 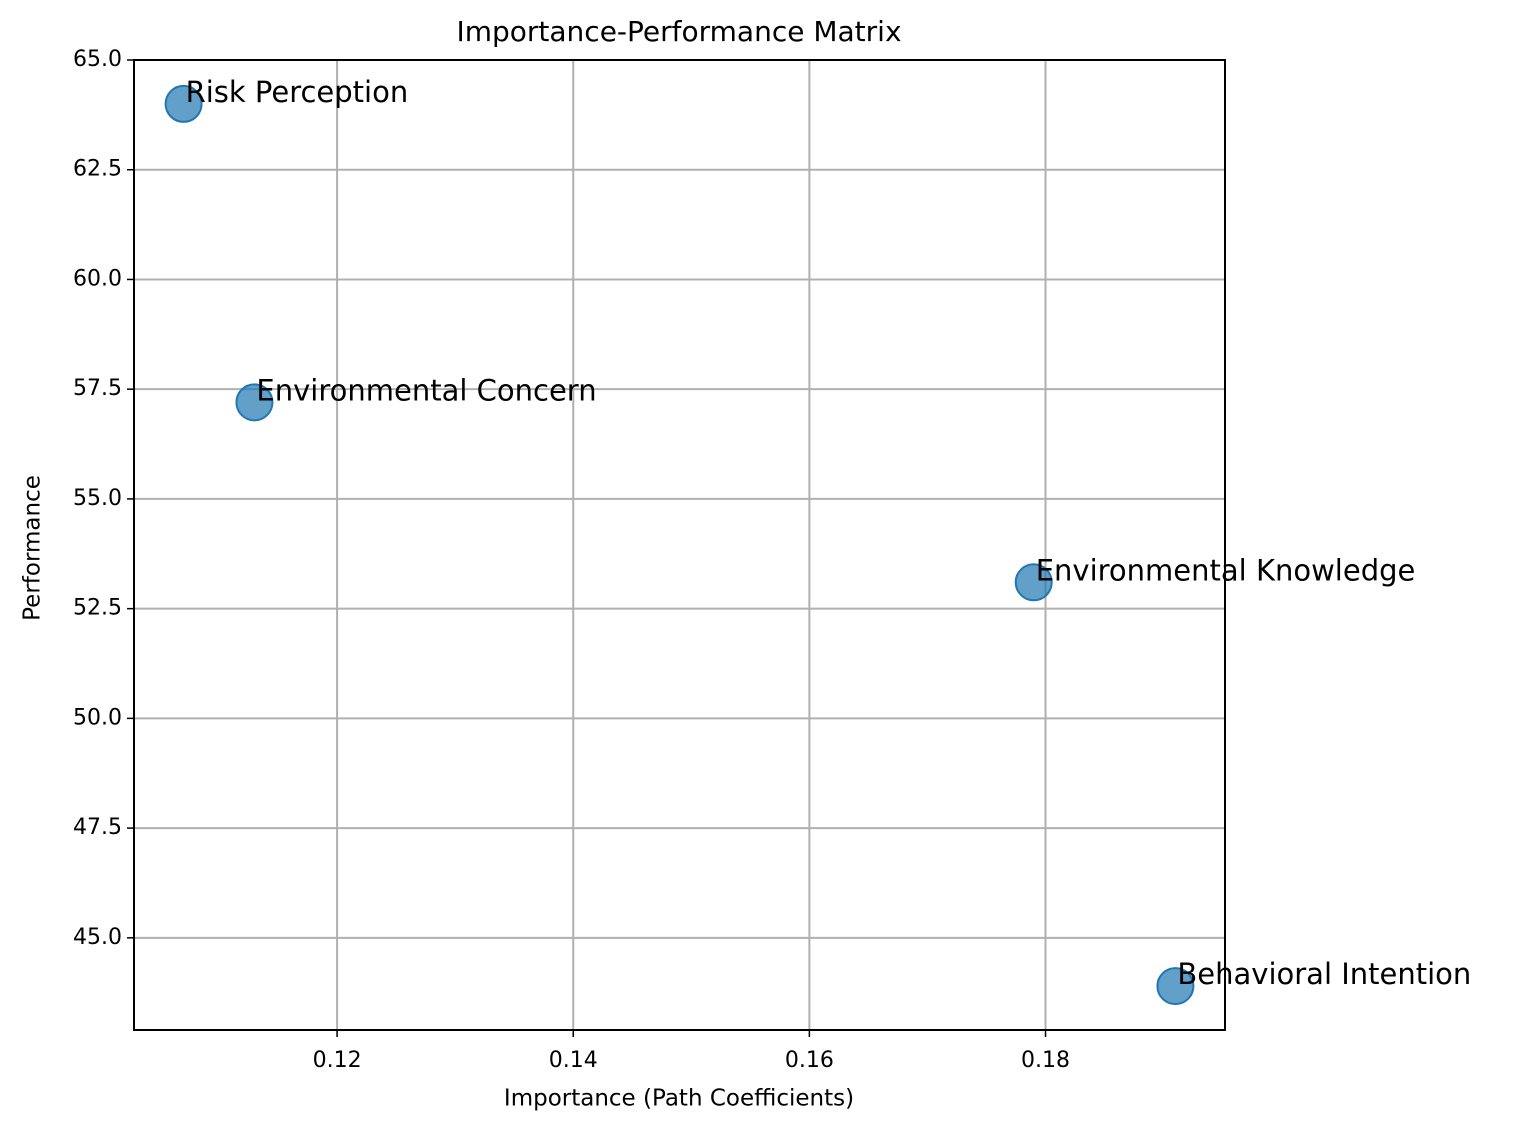 What do you see at coordinates (97, 169) in the screenshot?
I see `y-tick-label: 62.5` at bounding box center [97, 169].